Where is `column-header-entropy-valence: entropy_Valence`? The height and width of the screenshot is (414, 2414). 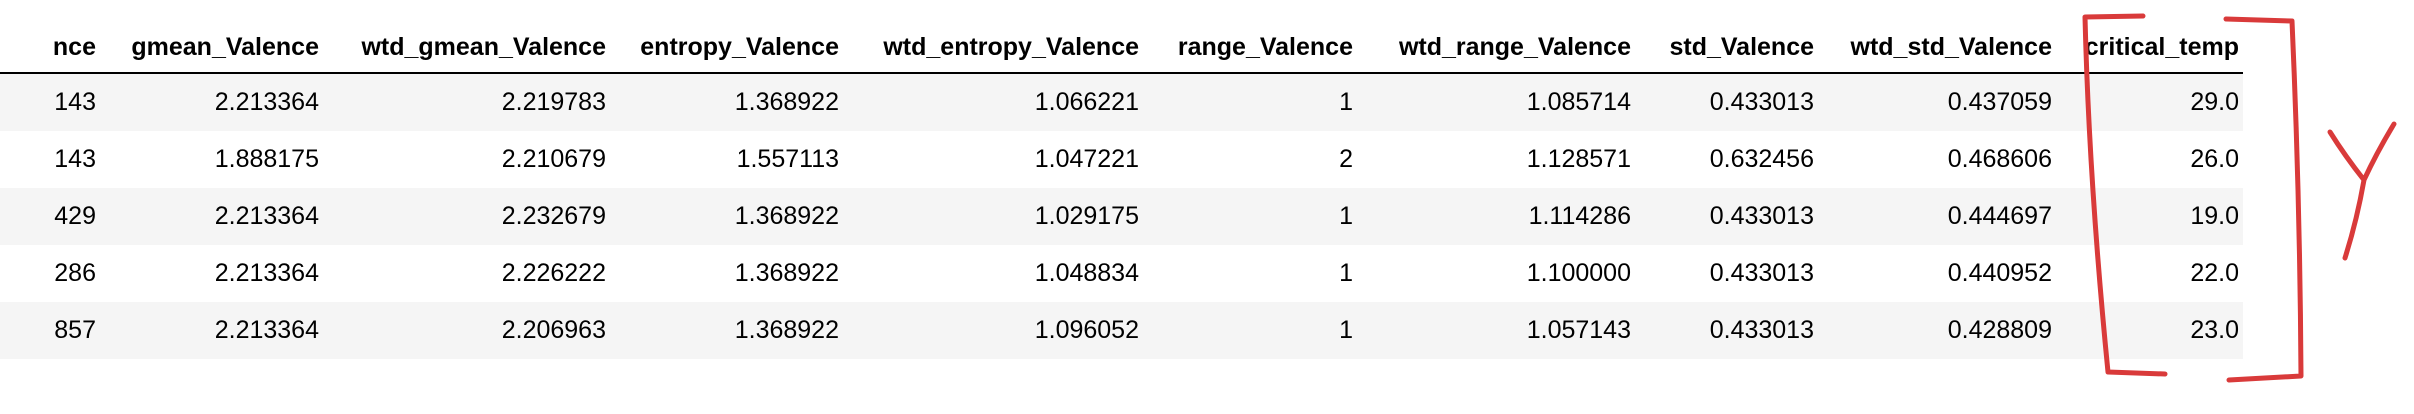
column-header-entropy-valence: entropy_Valence is located at coordinates (726, 48).